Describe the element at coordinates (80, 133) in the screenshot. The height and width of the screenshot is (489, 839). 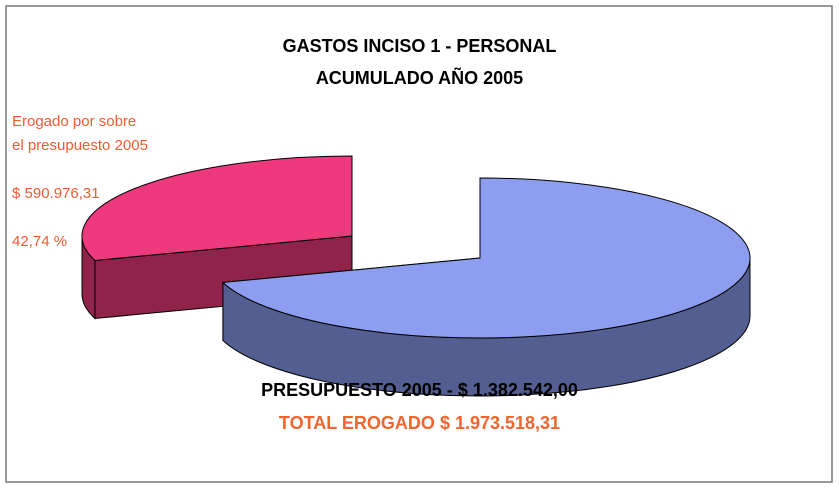
I see `category-label: Erogado por sobre el presupuesto 2005` at that location.